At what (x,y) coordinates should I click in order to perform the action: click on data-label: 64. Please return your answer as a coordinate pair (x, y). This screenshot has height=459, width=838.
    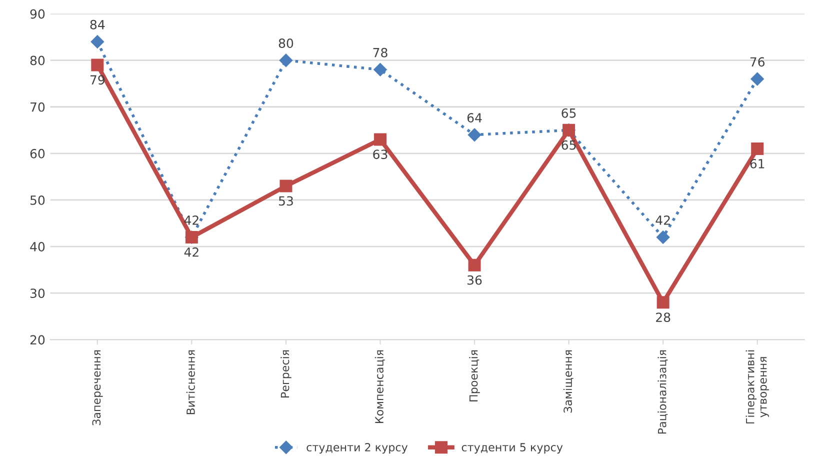
    Looking at the image, I should click on (474, 117).